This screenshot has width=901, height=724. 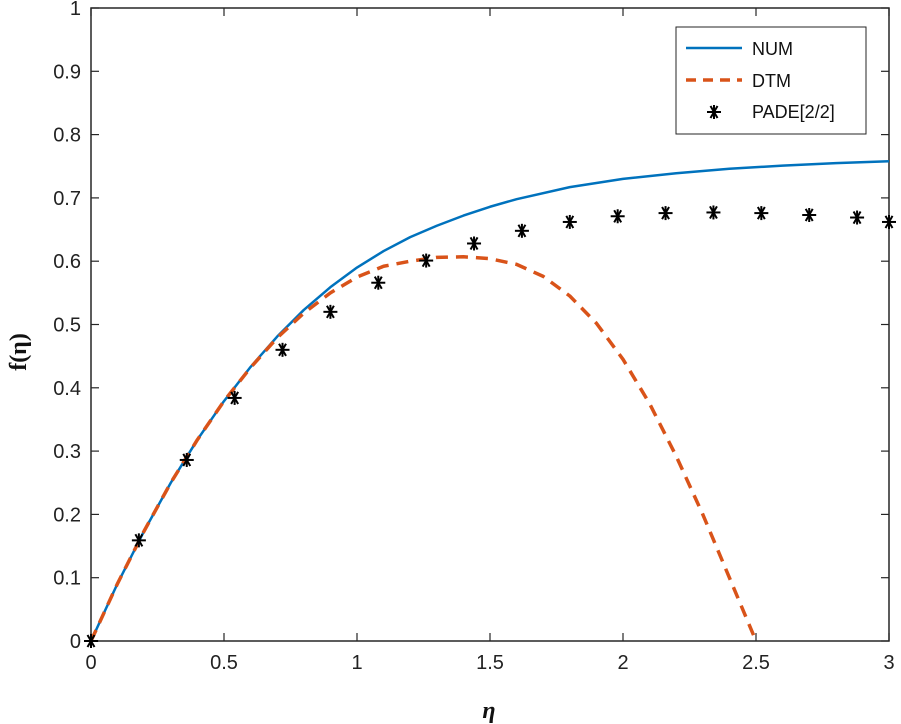 I want to click on legend-marker-asterisk, so click(x=714, y=112).